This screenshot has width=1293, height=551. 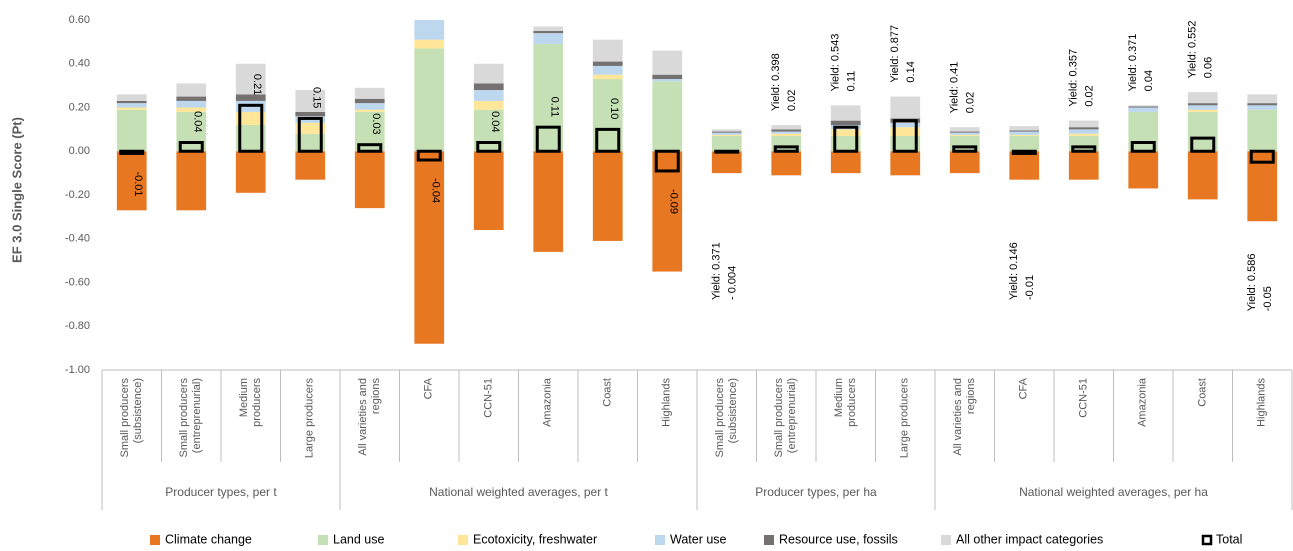 What do you see at coordinates (1014, 271) in the screenshot?
I see `yield-label: Yield: 0.146` at bounding box center [1014, 271].